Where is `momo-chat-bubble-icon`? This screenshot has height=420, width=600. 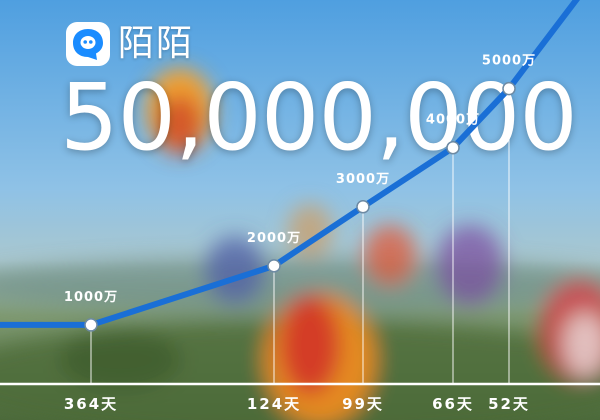
momo-chat-bubble-icon is located at coordinates (88, 44).